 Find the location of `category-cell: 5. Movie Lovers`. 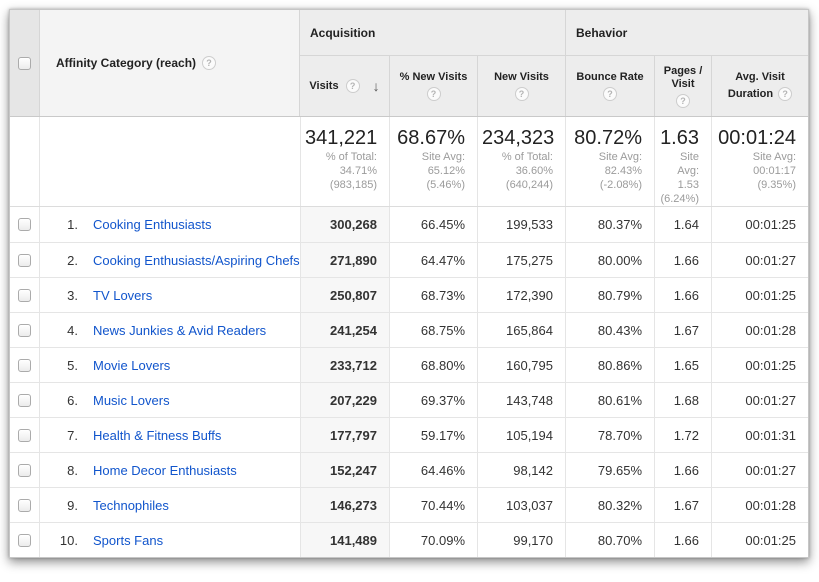

category-cell: 5. Movie Lovers is located at coordinates (170, 365).